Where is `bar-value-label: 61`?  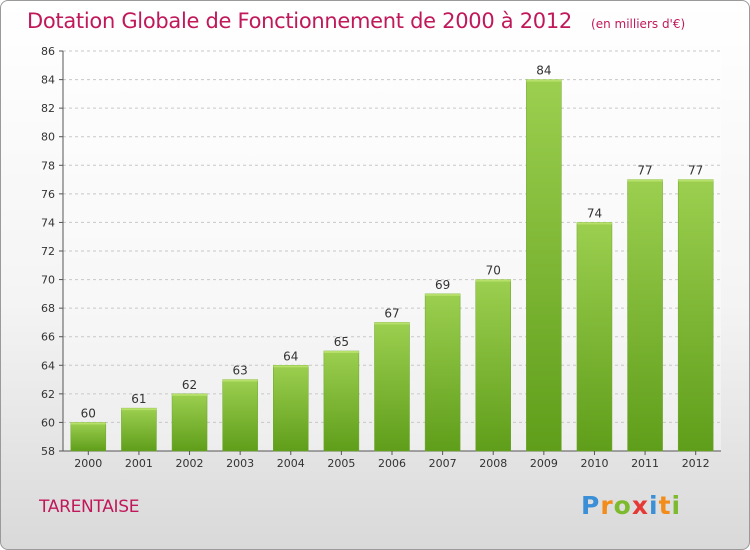 bar-value-label: 61 is located at coordinates (138, 399).